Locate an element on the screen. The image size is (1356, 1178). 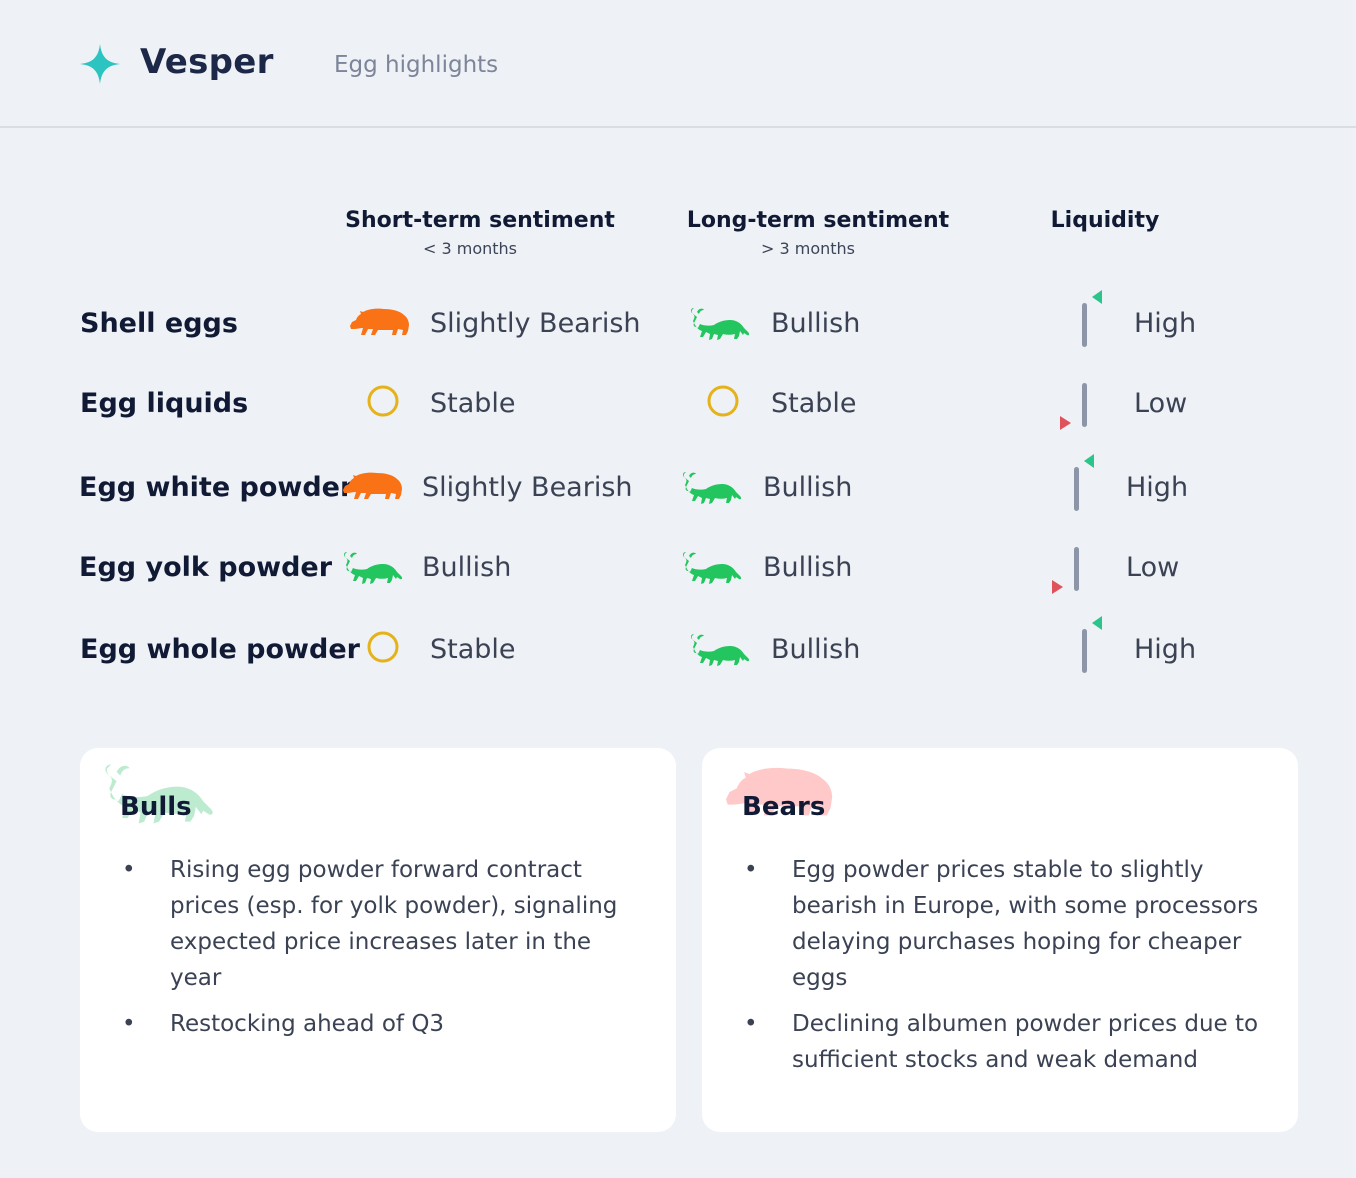
row-label: Egg white powder is located at coordinates (216, 487).